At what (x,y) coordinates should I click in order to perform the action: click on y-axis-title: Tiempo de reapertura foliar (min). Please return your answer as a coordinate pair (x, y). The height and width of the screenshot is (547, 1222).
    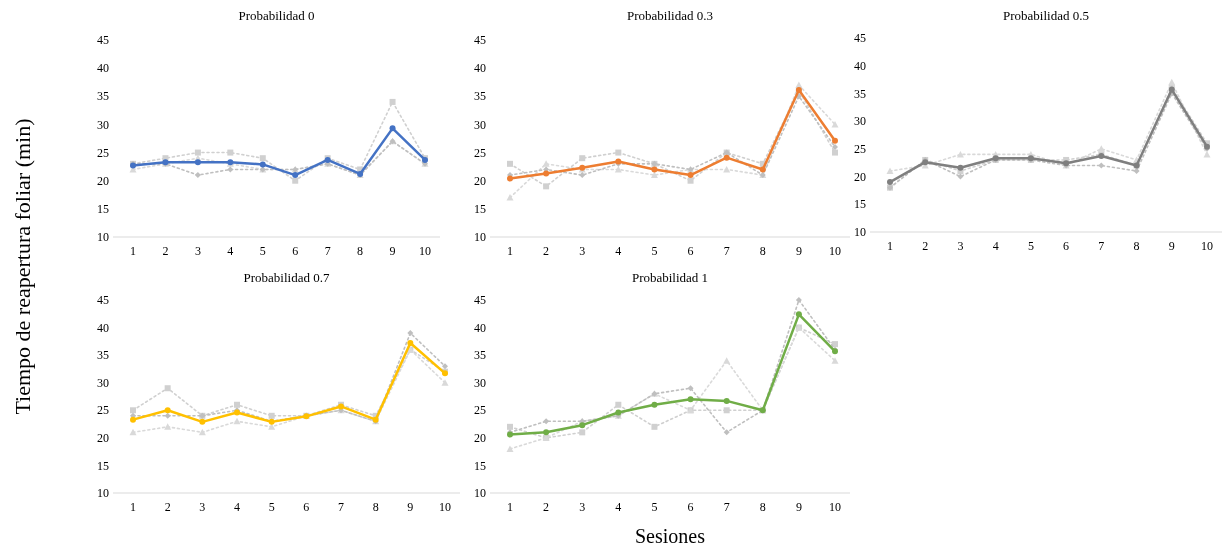
    Looking at the image, I should click on (22, 266).